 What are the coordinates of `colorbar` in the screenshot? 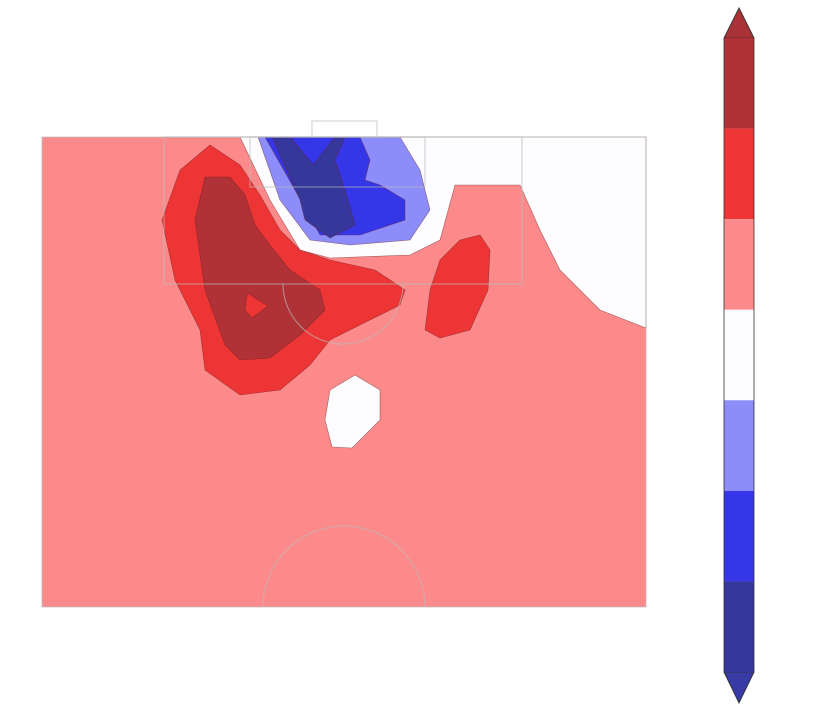 It's located at (739, 355).